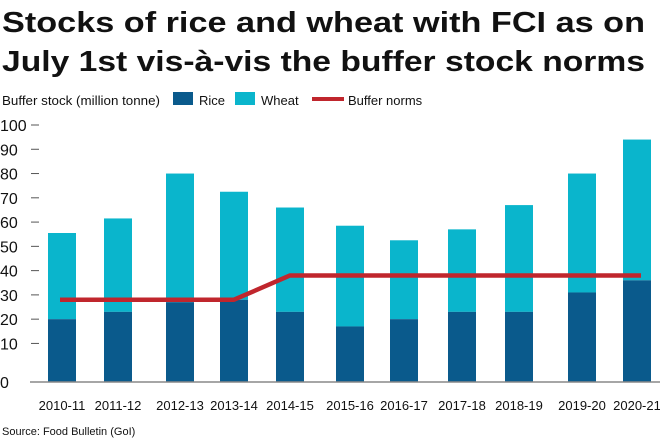 The image size is (660, 445). Describe the element at coordinates (9, 320) in the screenshot. I see `y-tick-label: 20` at that location.